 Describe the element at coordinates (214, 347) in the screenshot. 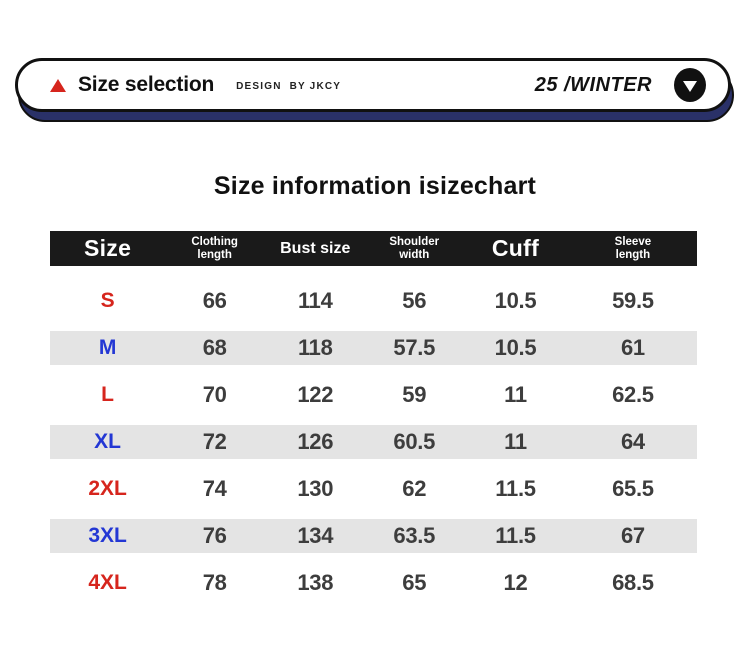

I see `cell-value: 68` at that location.